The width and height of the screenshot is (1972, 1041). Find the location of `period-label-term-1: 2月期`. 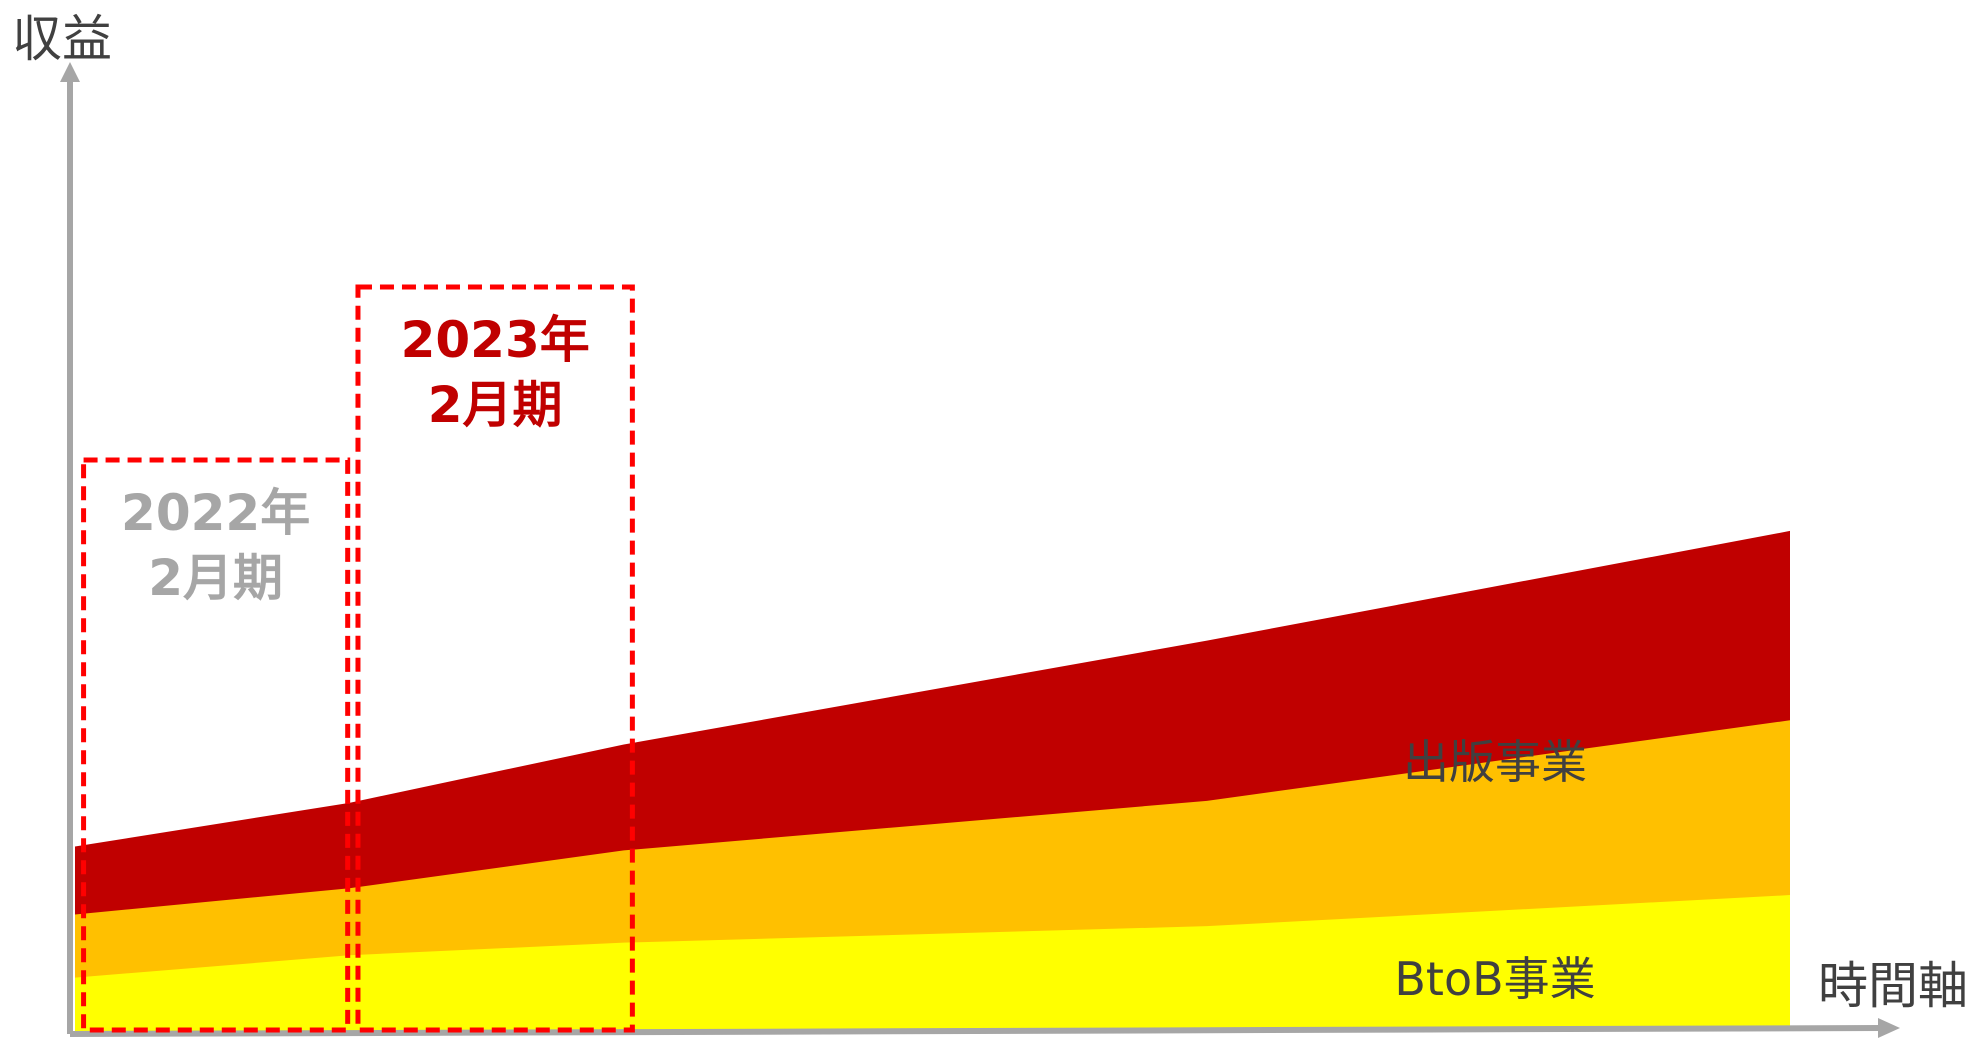

period-label-term-1: 2月期 is located at coordinates (215, 578).